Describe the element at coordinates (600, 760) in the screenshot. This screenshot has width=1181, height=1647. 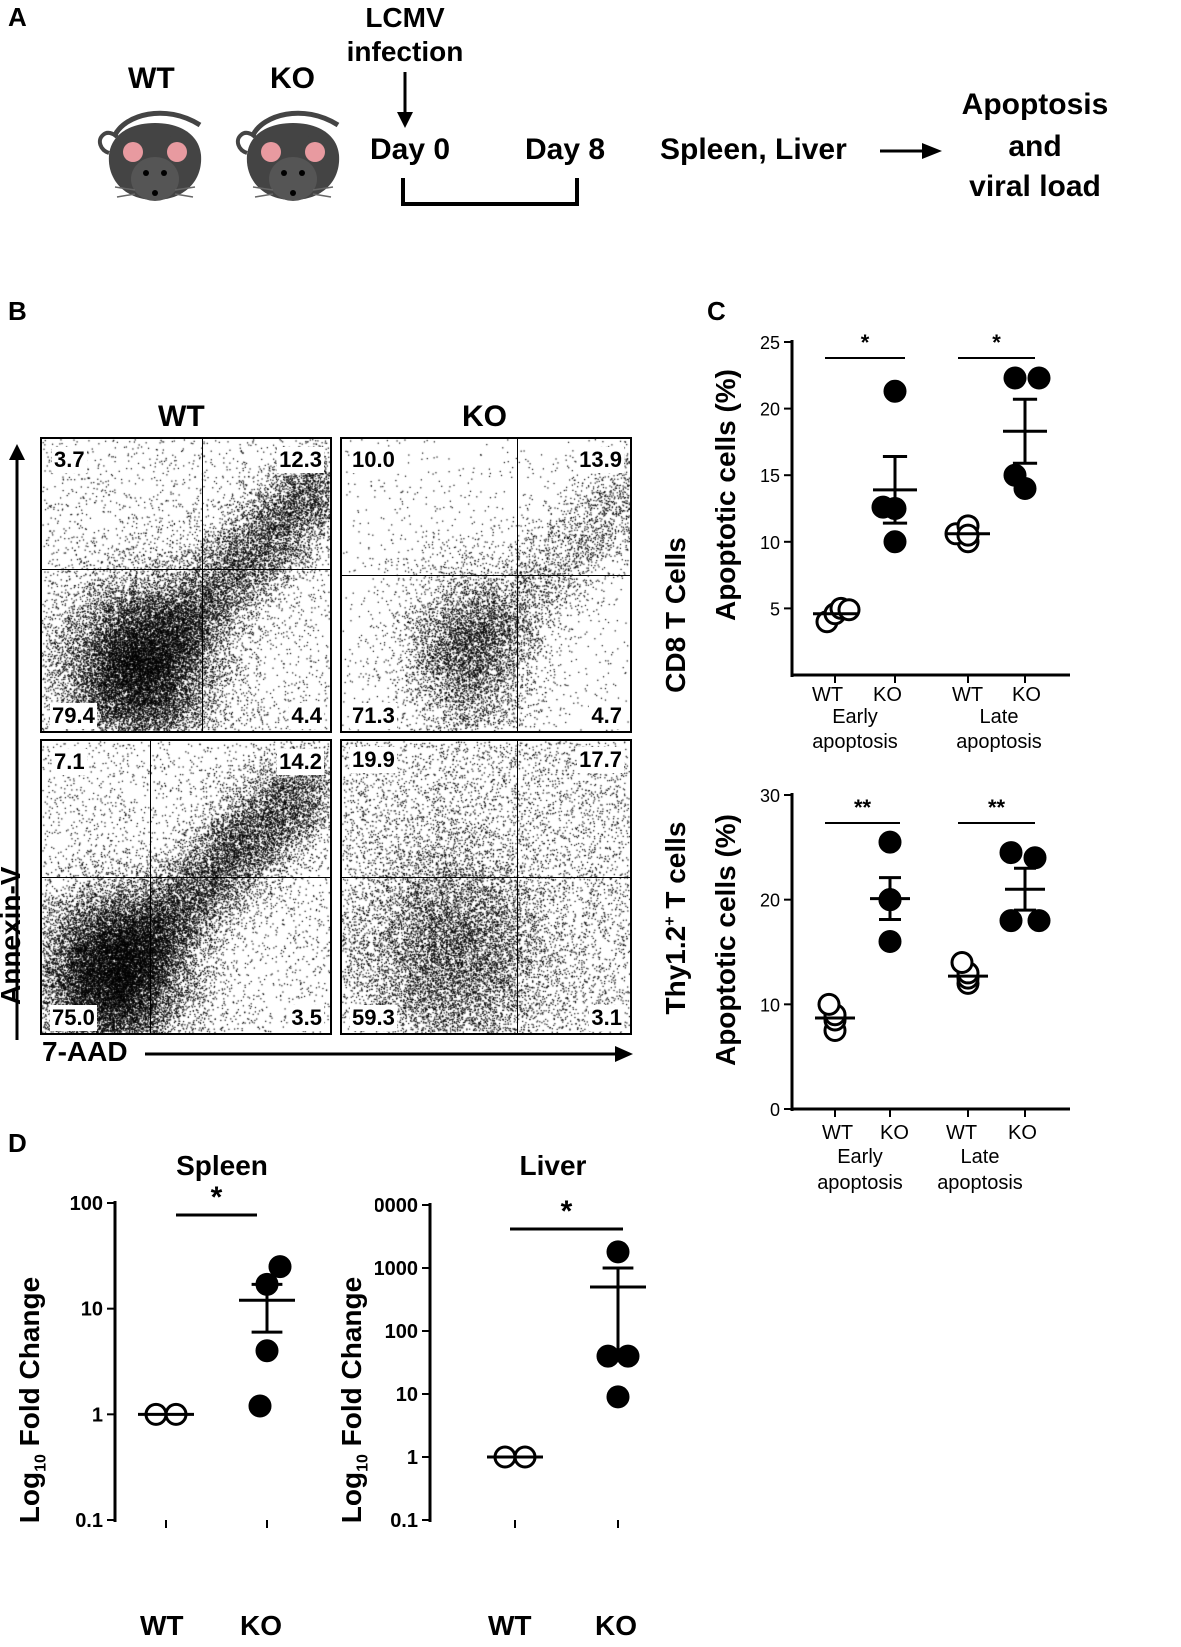
I see `quad-tr: 17.7` at that location.